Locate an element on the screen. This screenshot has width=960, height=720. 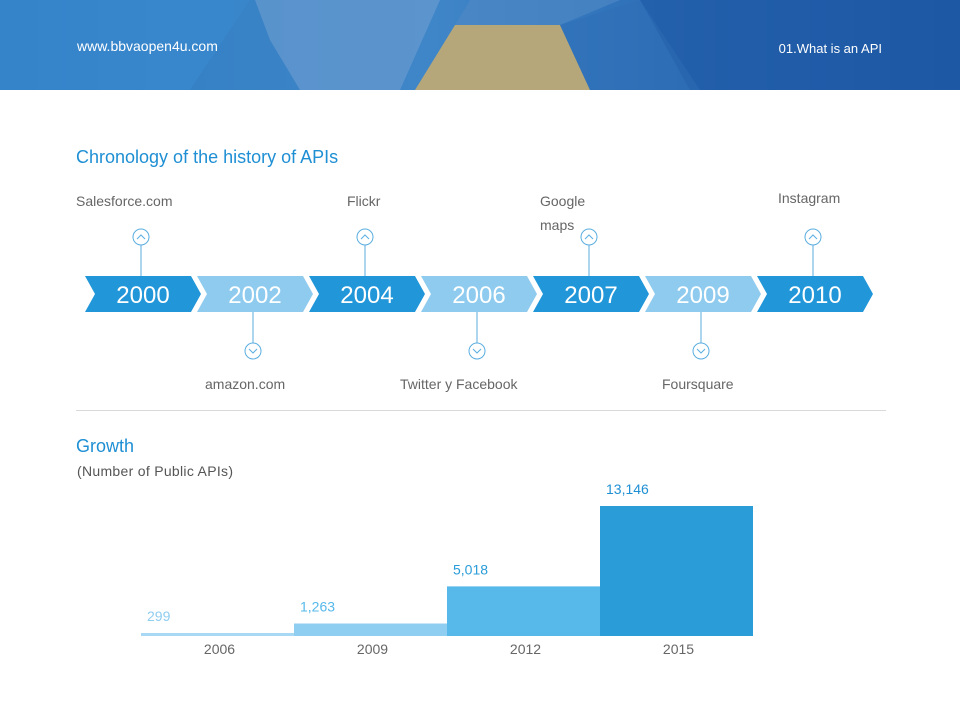
section-divider is located at coordinates (481, 410).